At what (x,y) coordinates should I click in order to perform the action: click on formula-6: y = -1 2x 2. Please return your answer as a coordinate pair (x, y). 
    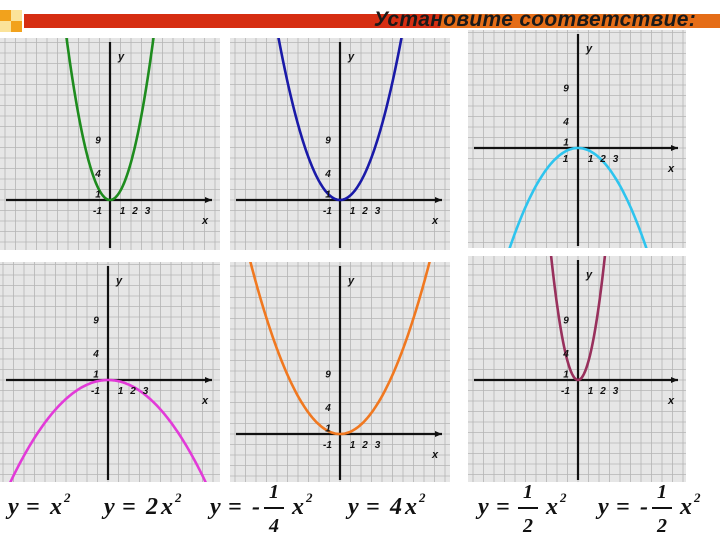
    Looking at the image, I should click on (648, 509).